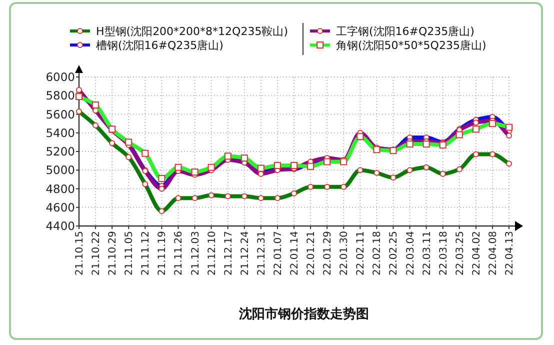 The height and width of the screenshot is (345, 554). Describe the element at coordinates (160, 45) in the screenshot. I see `legend-label: 槽钢(沈阳16#Q235唐山)` at that location.